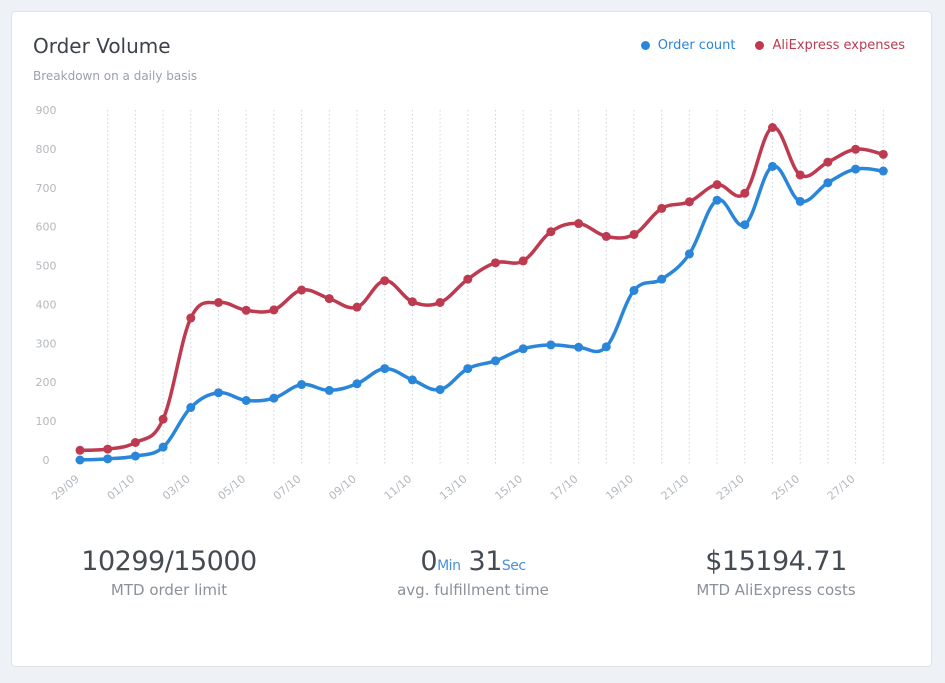 This screenshot has width=945, height=683. I want to click on stat-fulfillment-seconds-unit: Sec, so click(513, 566).